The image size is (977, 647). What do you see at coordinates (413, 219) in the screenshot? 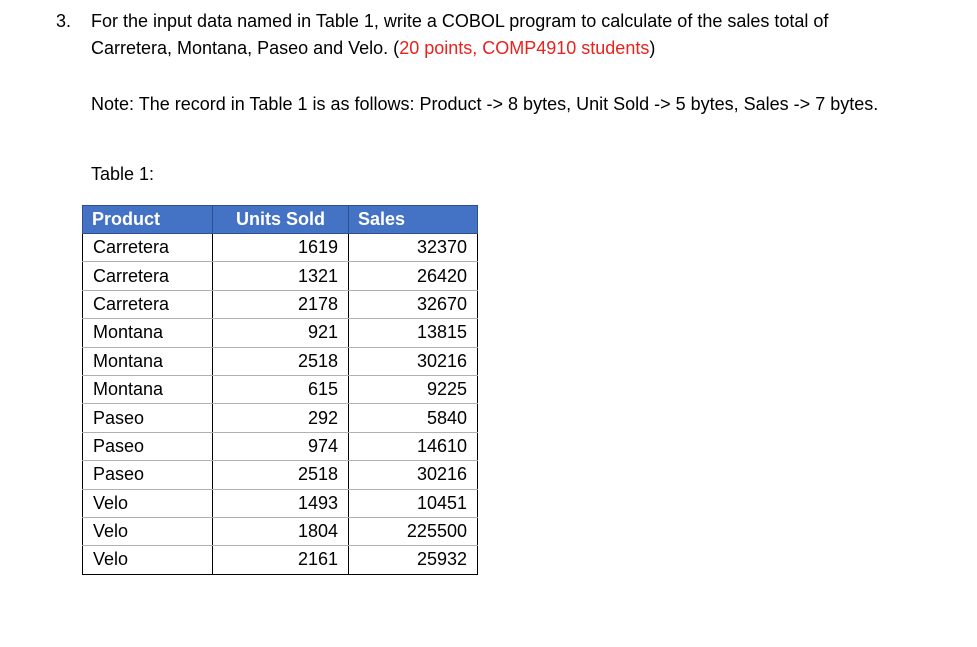
I see `header-sales: Sales` at bounding box center [413, 219].